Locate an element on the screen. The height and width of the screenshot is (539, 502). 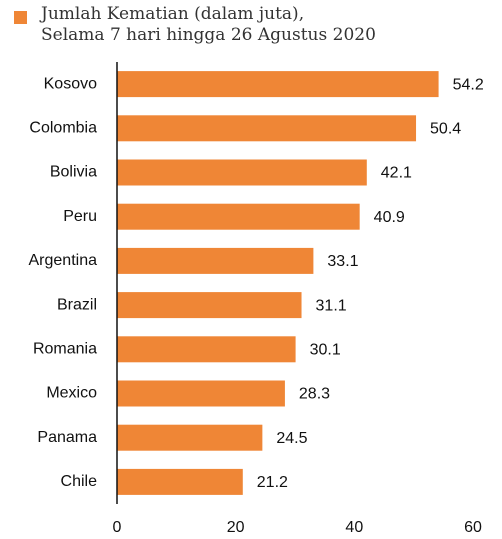
value-label: 28.3 is located at coordinates (314, 394).